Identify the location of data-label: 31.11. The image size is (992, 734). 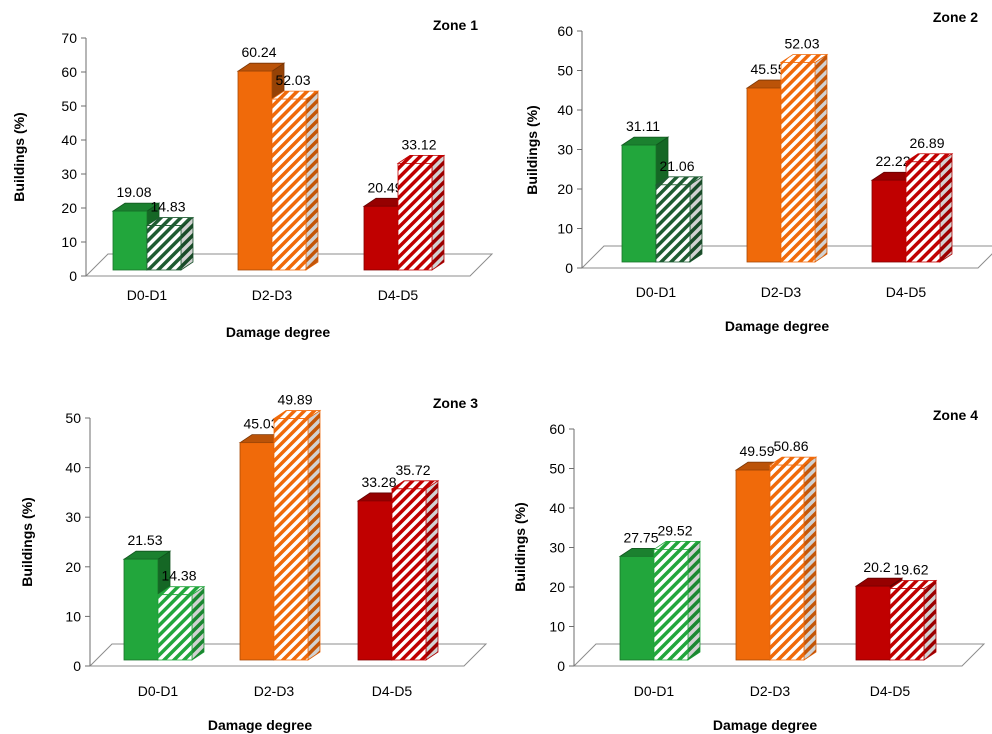
(643, 126).